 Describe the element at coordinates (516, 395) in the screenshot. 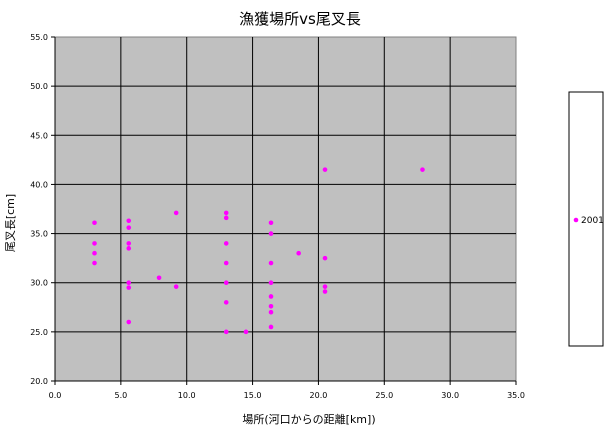

I see `x-tick-label: 35.0` at that location.